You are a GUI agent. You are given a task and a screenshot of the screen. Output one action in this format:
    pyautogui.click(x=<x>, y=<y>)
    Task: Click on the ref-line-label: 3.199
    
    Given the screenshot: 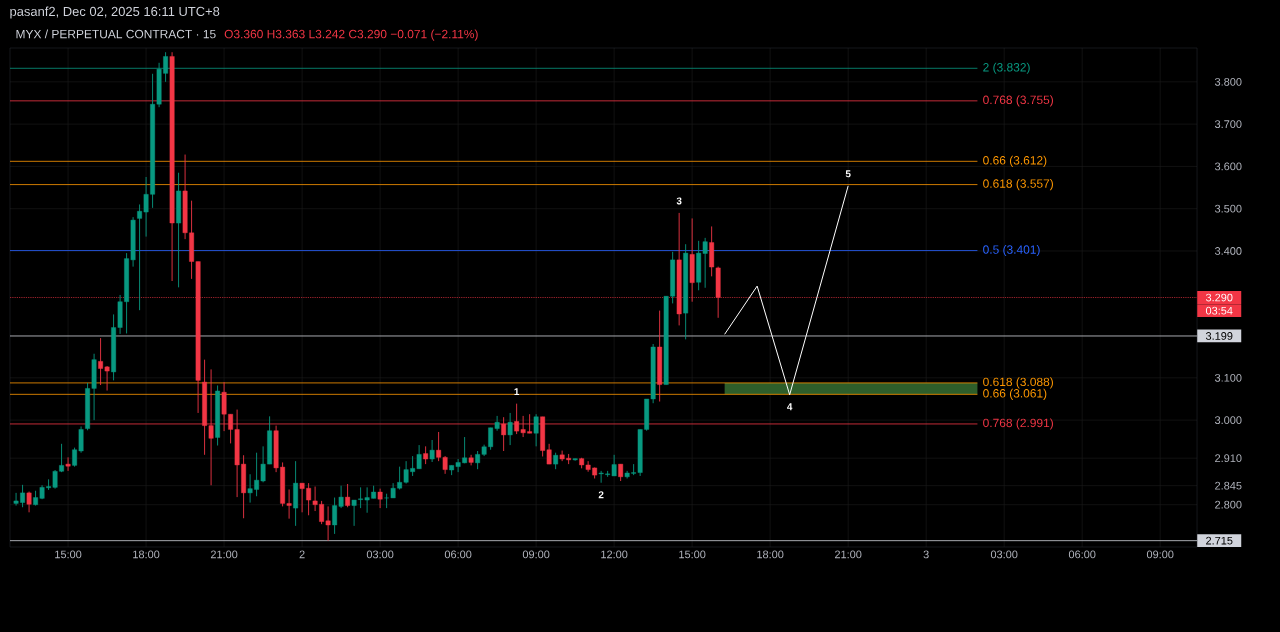 What is the action you would take?
    pyautogui.click(x=1219, y=336)
    